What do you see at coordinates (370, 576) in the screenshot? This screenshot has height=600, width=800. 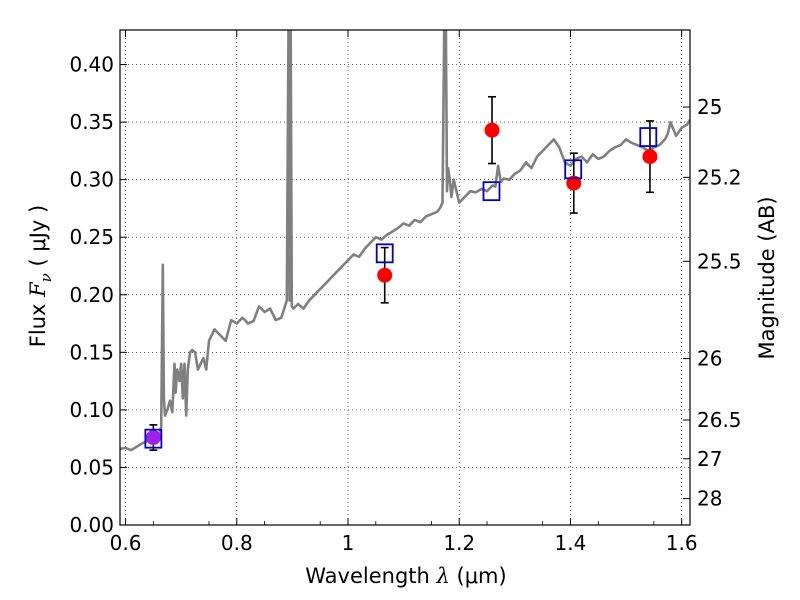 I see `x-axis-label-prefix: Wavelength` at bounding box center [370, 576].